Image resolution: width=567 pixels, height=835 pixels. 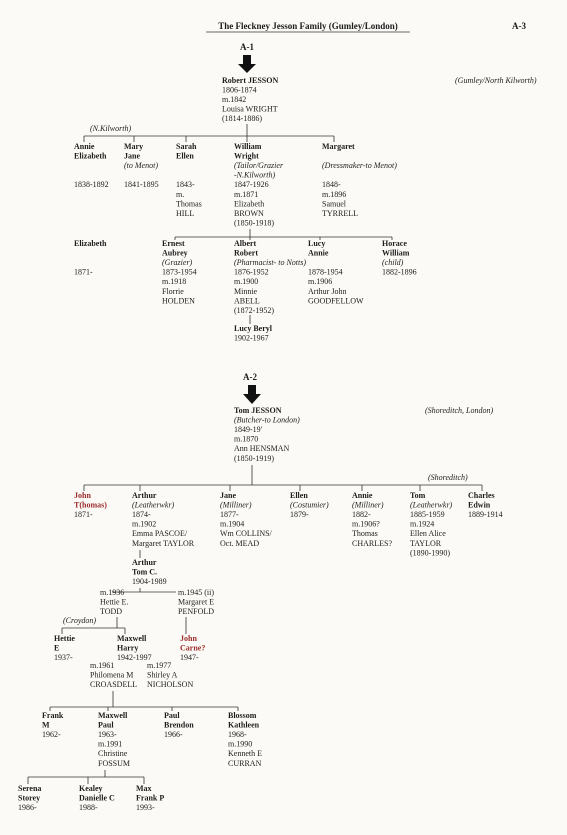 I want to click on person-line: Christine, so click(x=113, y=753).